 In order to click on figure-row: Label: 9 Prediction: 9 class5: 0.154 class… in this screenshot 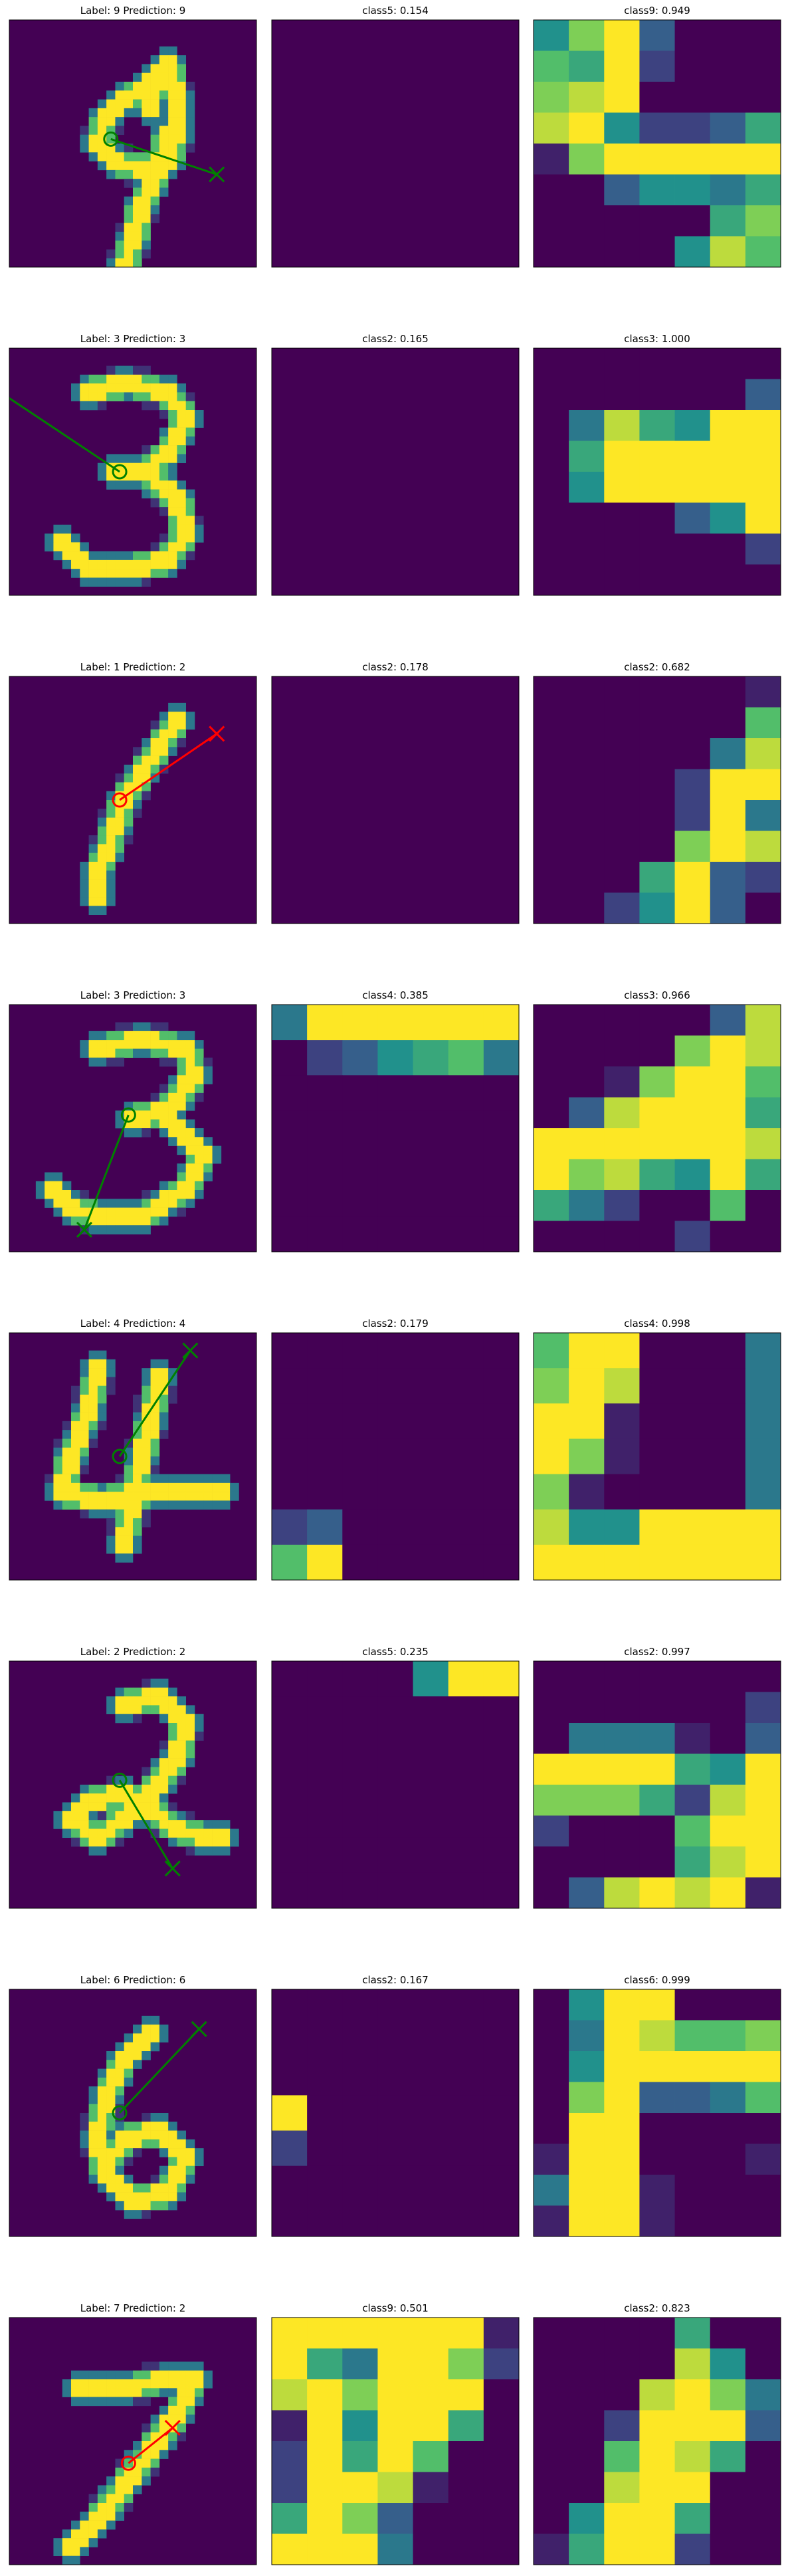, I will do `click(395, 137)`.